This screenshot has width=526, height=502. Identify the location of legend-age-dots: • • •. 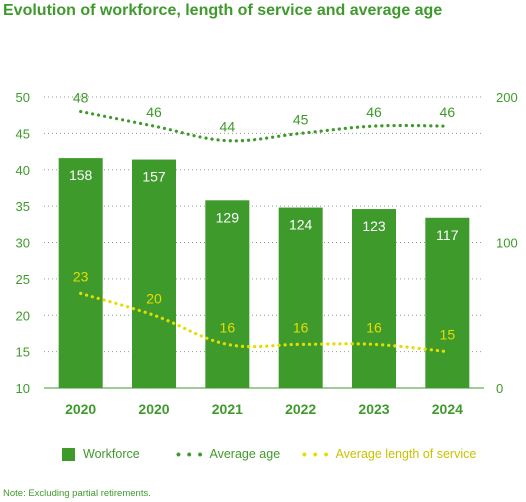
(190, 454).